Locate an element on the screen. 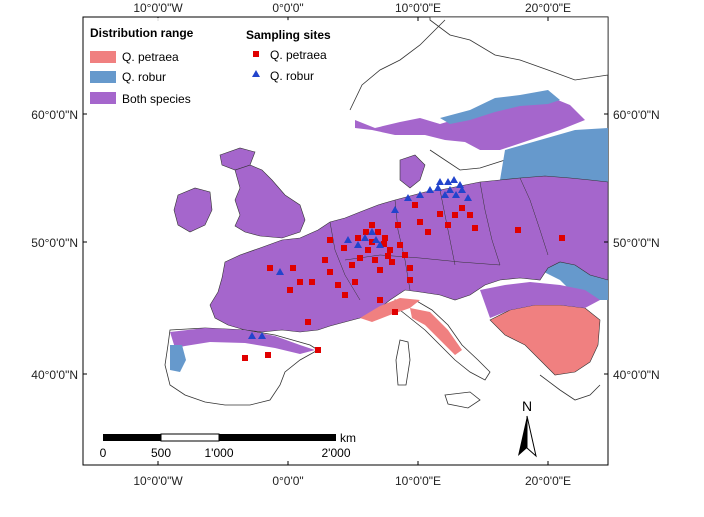 The width and height of the screenshot is (704, 517). x-tick-bottom-4: 20°0'0"E is located at coordinates (548, 481).